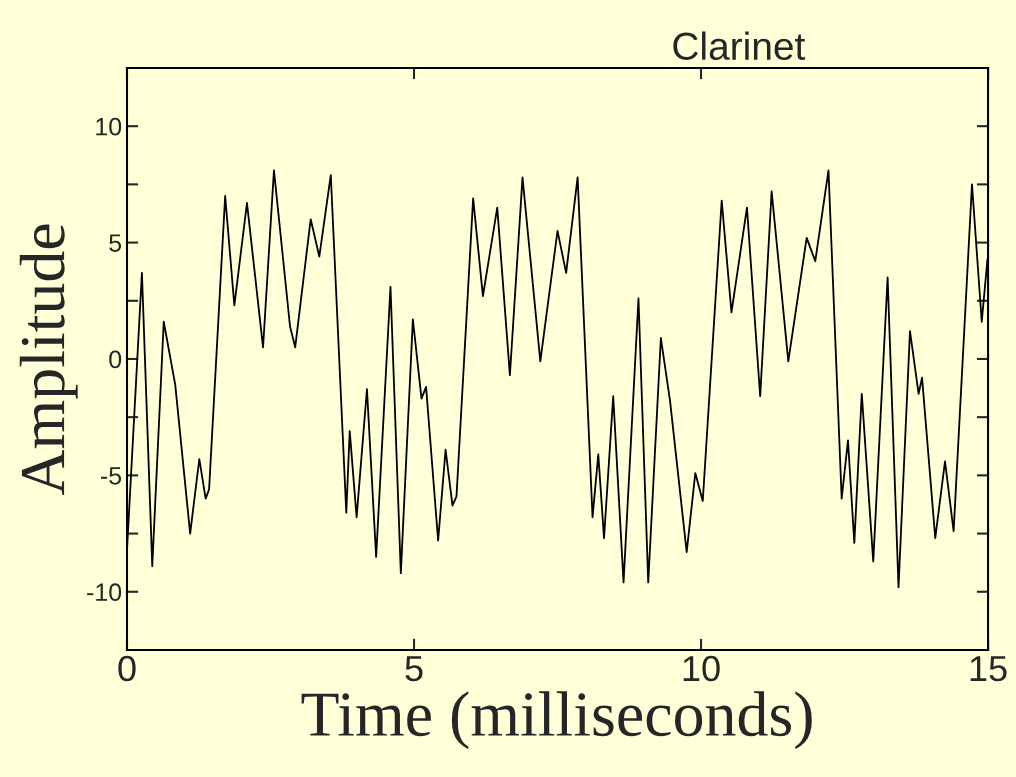 The width and height of the screenshot is (1016, 777). What do you see at coordinates (115, 359) in the screenshot?
I see `y-tick-label: 0` at bounding box center [115, 359].